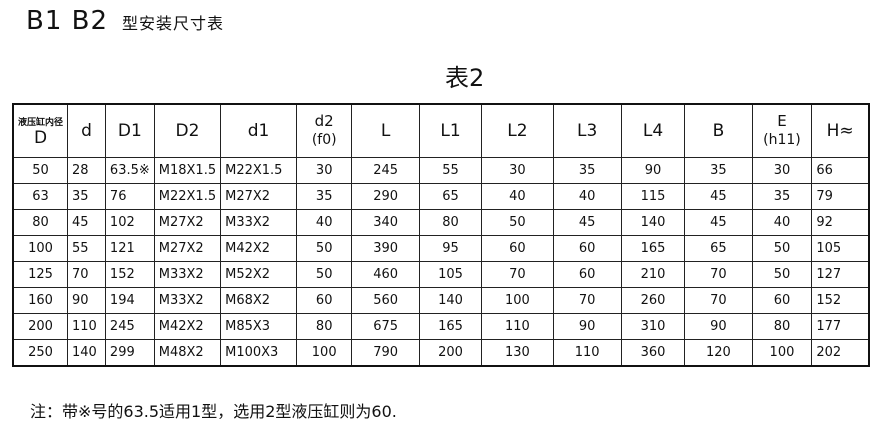 The height and width of the screenshot is (435, 870). What do you see at coordinates (40, 274) in the screenshot?
I see `table-cell: 125` at bounding box center [40, 274].